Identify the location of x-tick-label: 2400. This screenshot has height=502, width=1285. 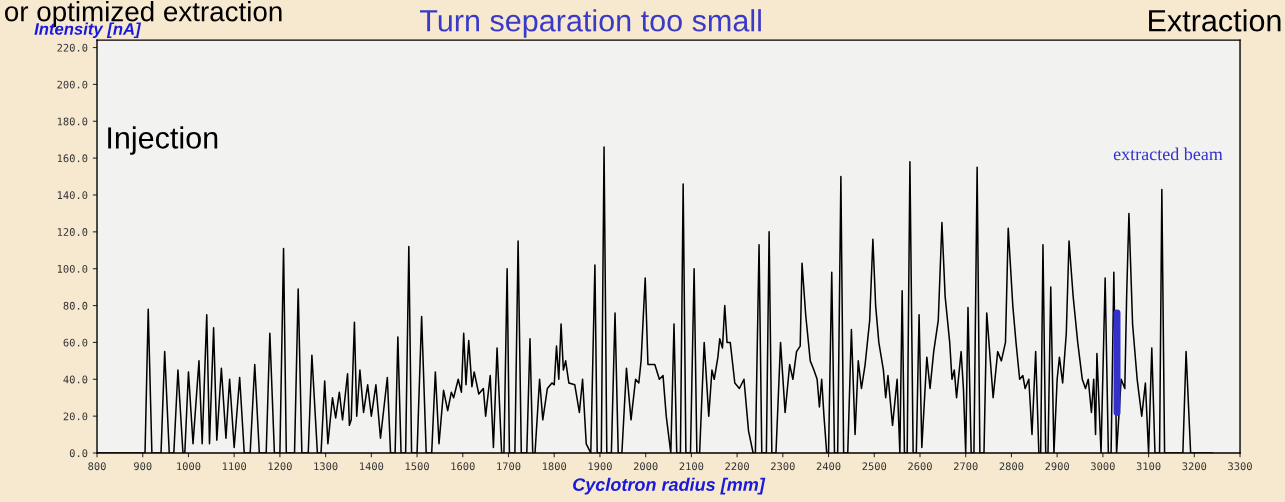
(828, 466).